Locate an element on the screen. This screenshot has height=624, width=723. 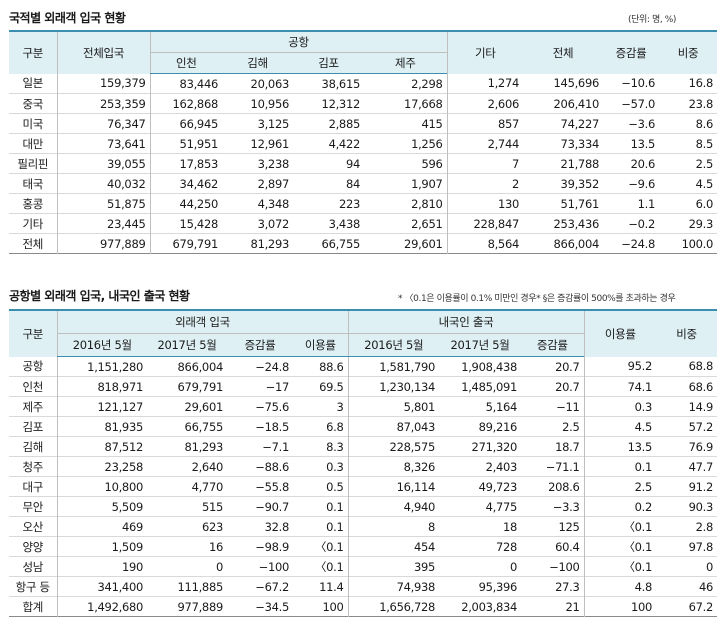
table-cell: 1.1 is located at coordinates (646, 203).